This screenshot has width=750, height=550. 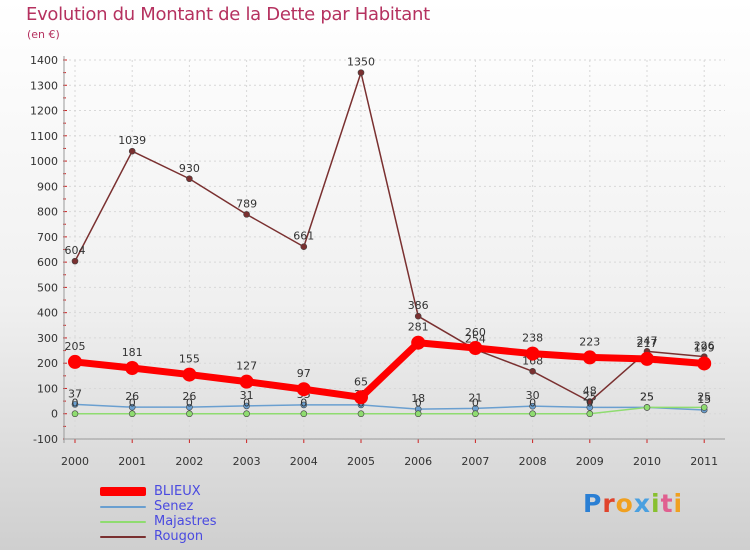 I want to click on data-label-senez: 21, so click(x=475, y=397).